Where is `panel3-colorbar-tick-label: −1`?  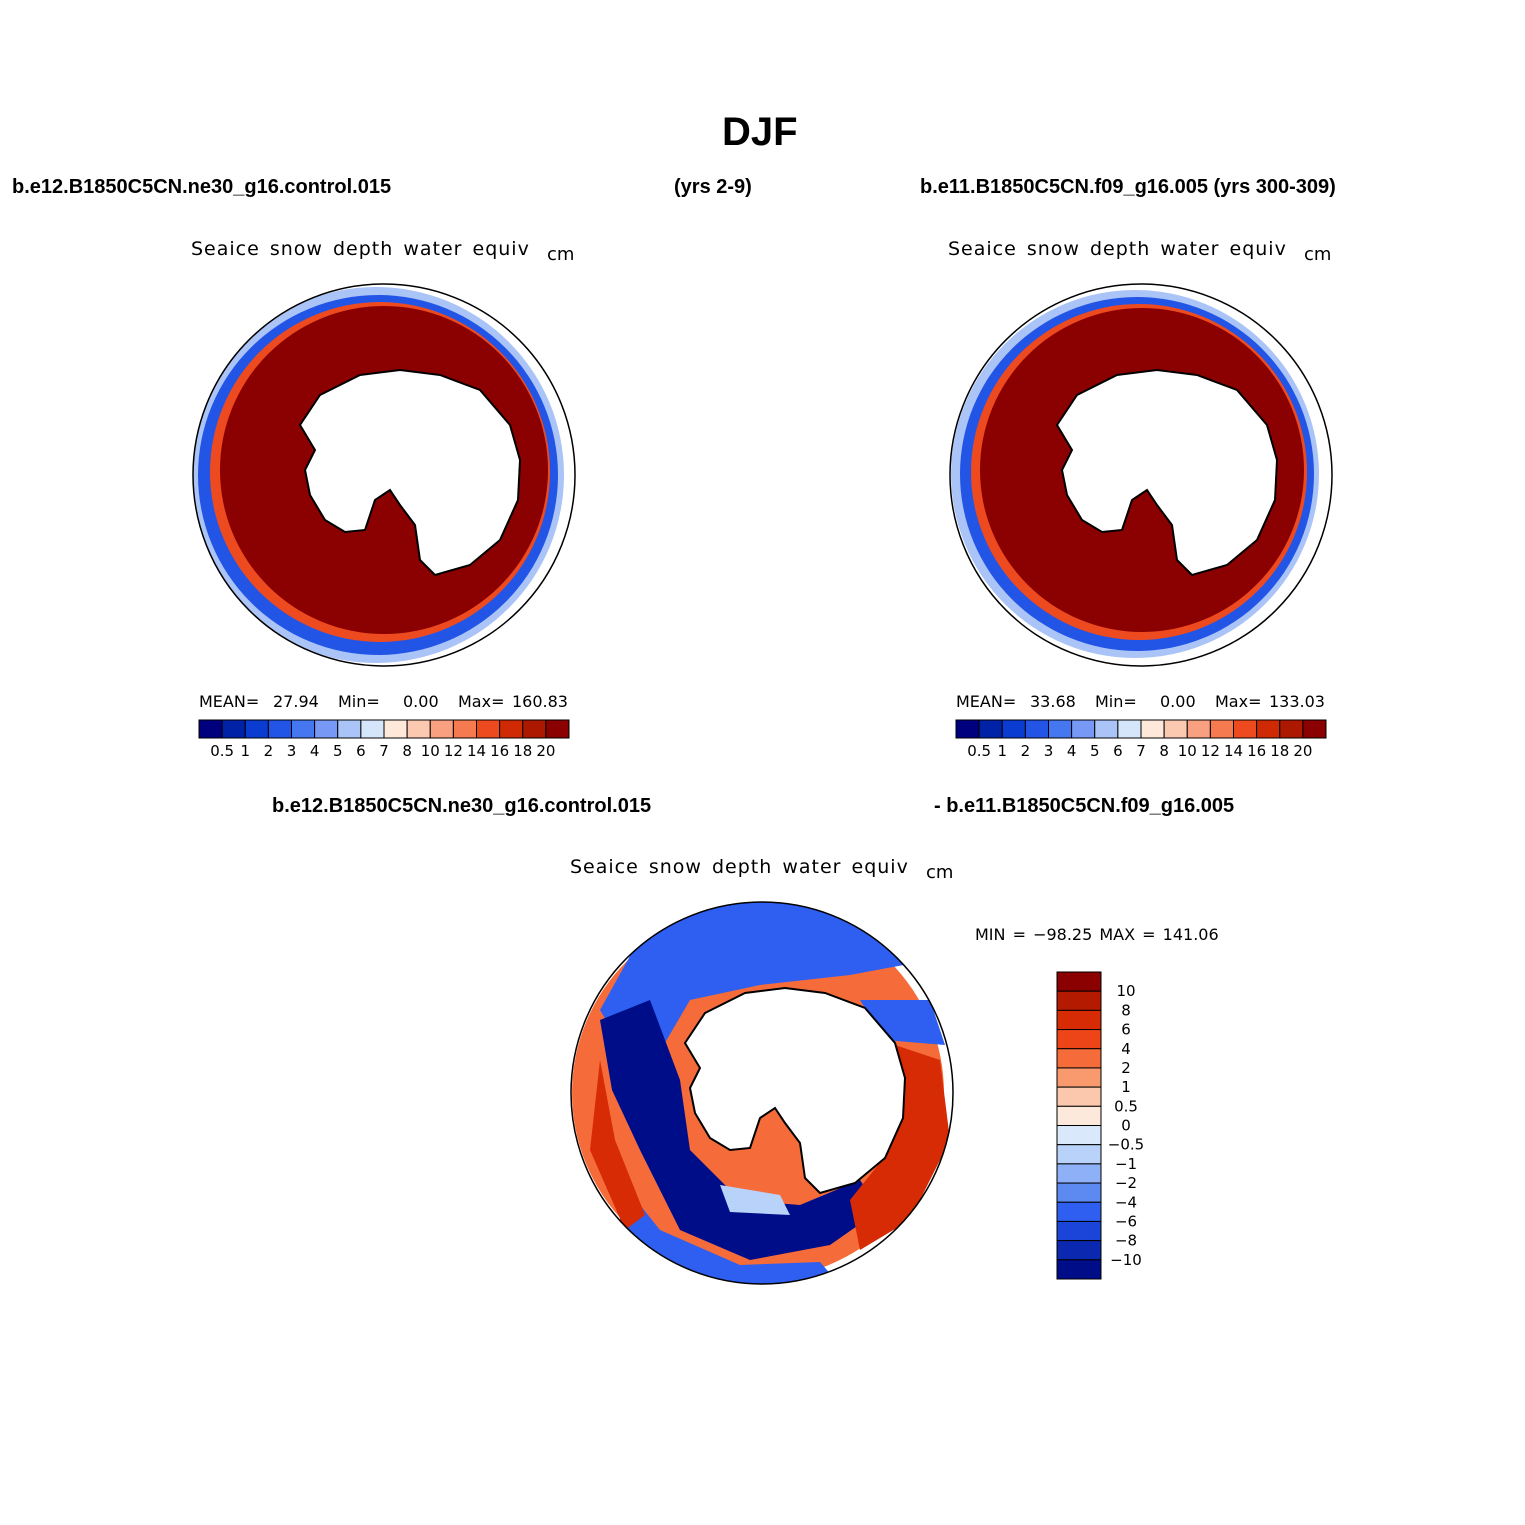 panel3-colorbar-tick-label: −1 is located at coordinates (1126, 1164).